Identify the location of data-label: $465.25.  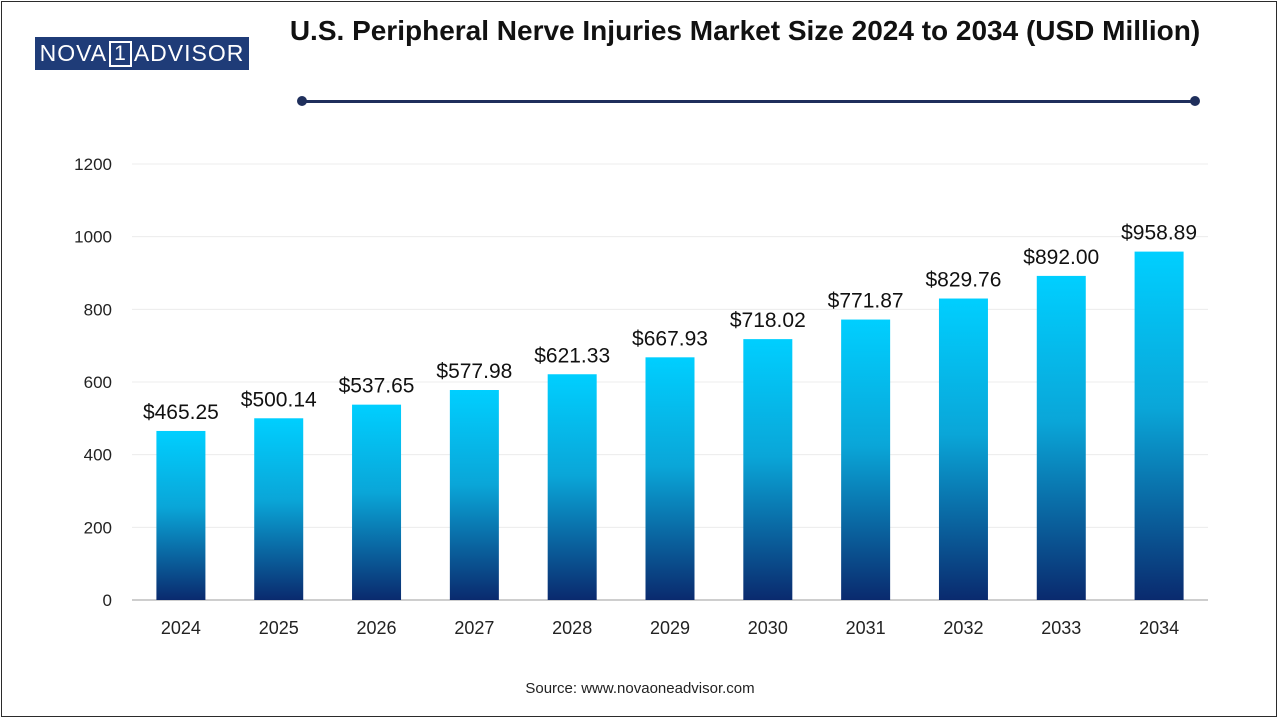
(181, 412).